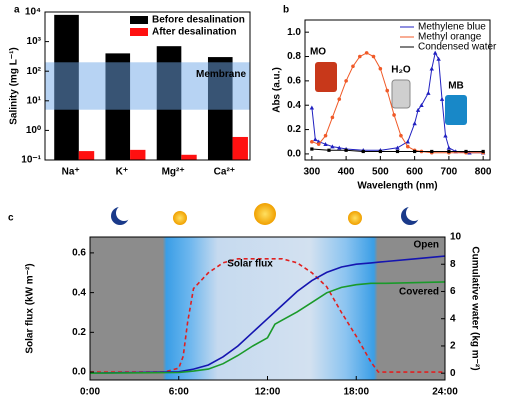  I want to click on y-tick-label: 10¹, so click(34, 100).